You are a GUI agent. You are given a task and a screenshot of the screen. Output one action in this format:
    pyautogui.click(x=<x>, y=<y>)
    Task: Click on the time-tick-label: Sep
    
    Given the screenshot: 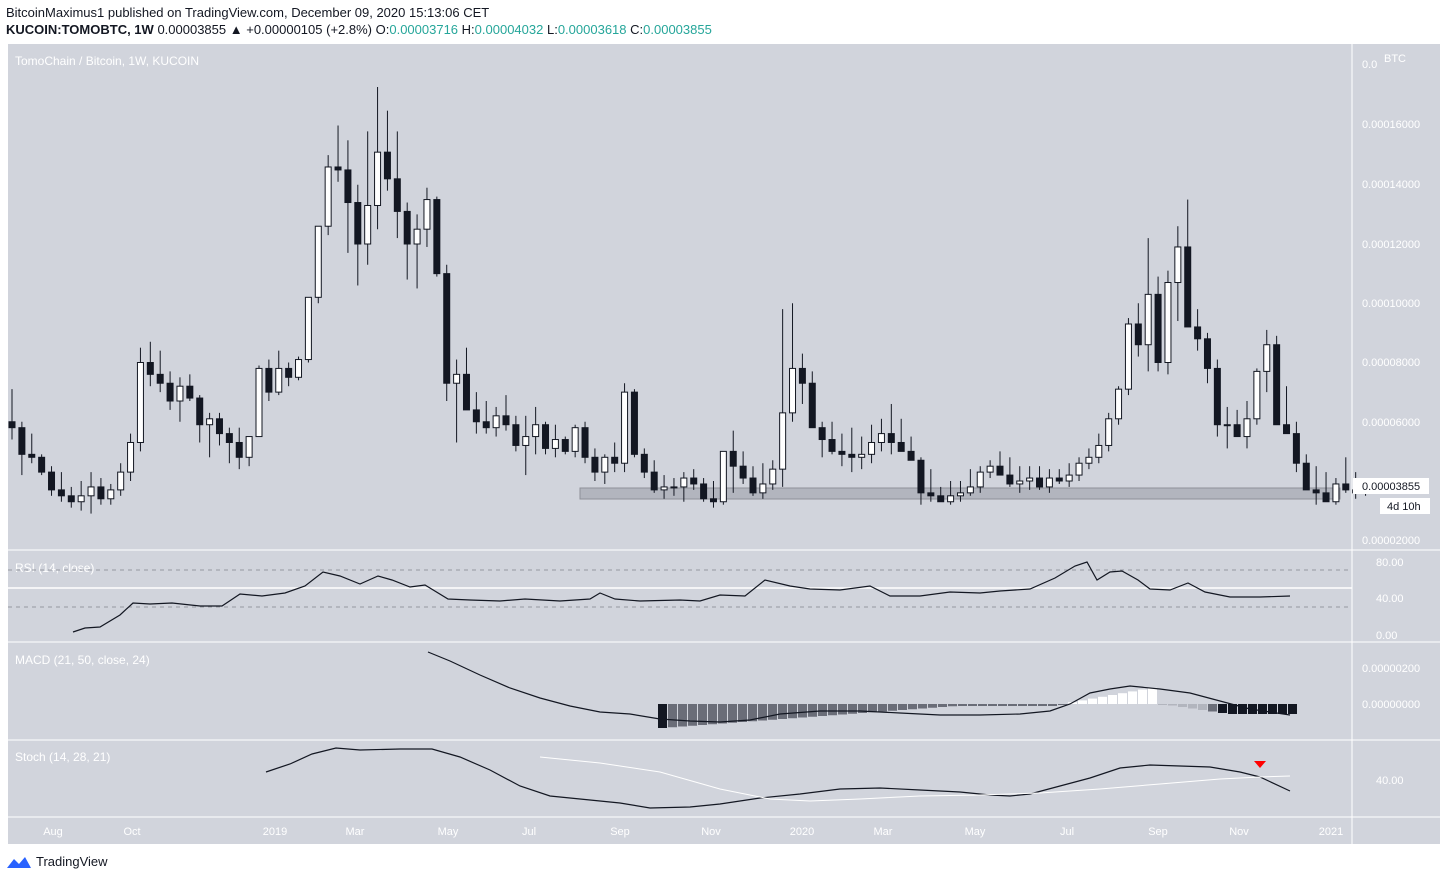 What is the action you would take?
    pyautogui.click(x=1158, y=832)
    